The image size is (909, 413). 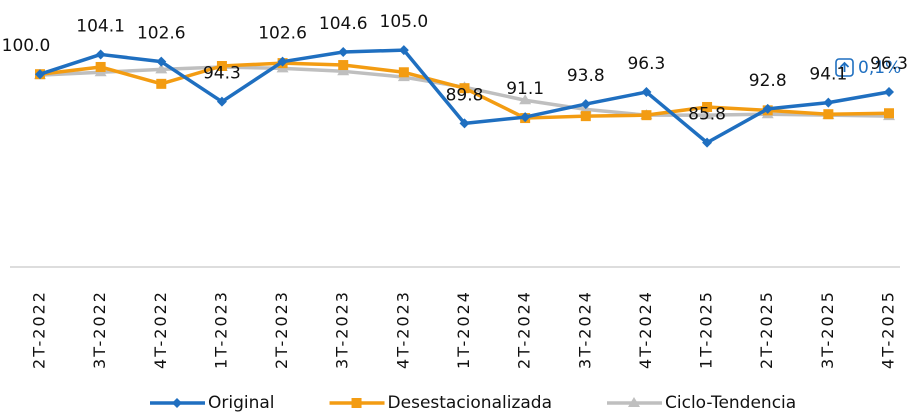 What do you see at coordinates (645, 329) in the screenshot?
I see `x-tick-label: 4T-2024` at bounding box center [645, 329].